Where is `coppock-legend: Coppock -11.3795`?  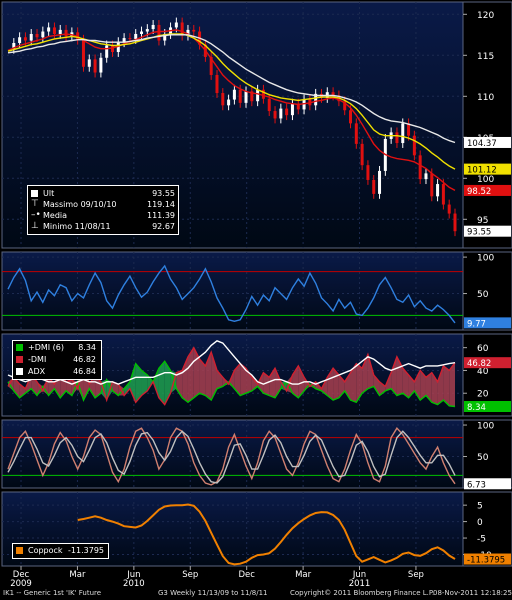
coppock-legend: Coppock -11.3795 is located at coordinates (60, 551).